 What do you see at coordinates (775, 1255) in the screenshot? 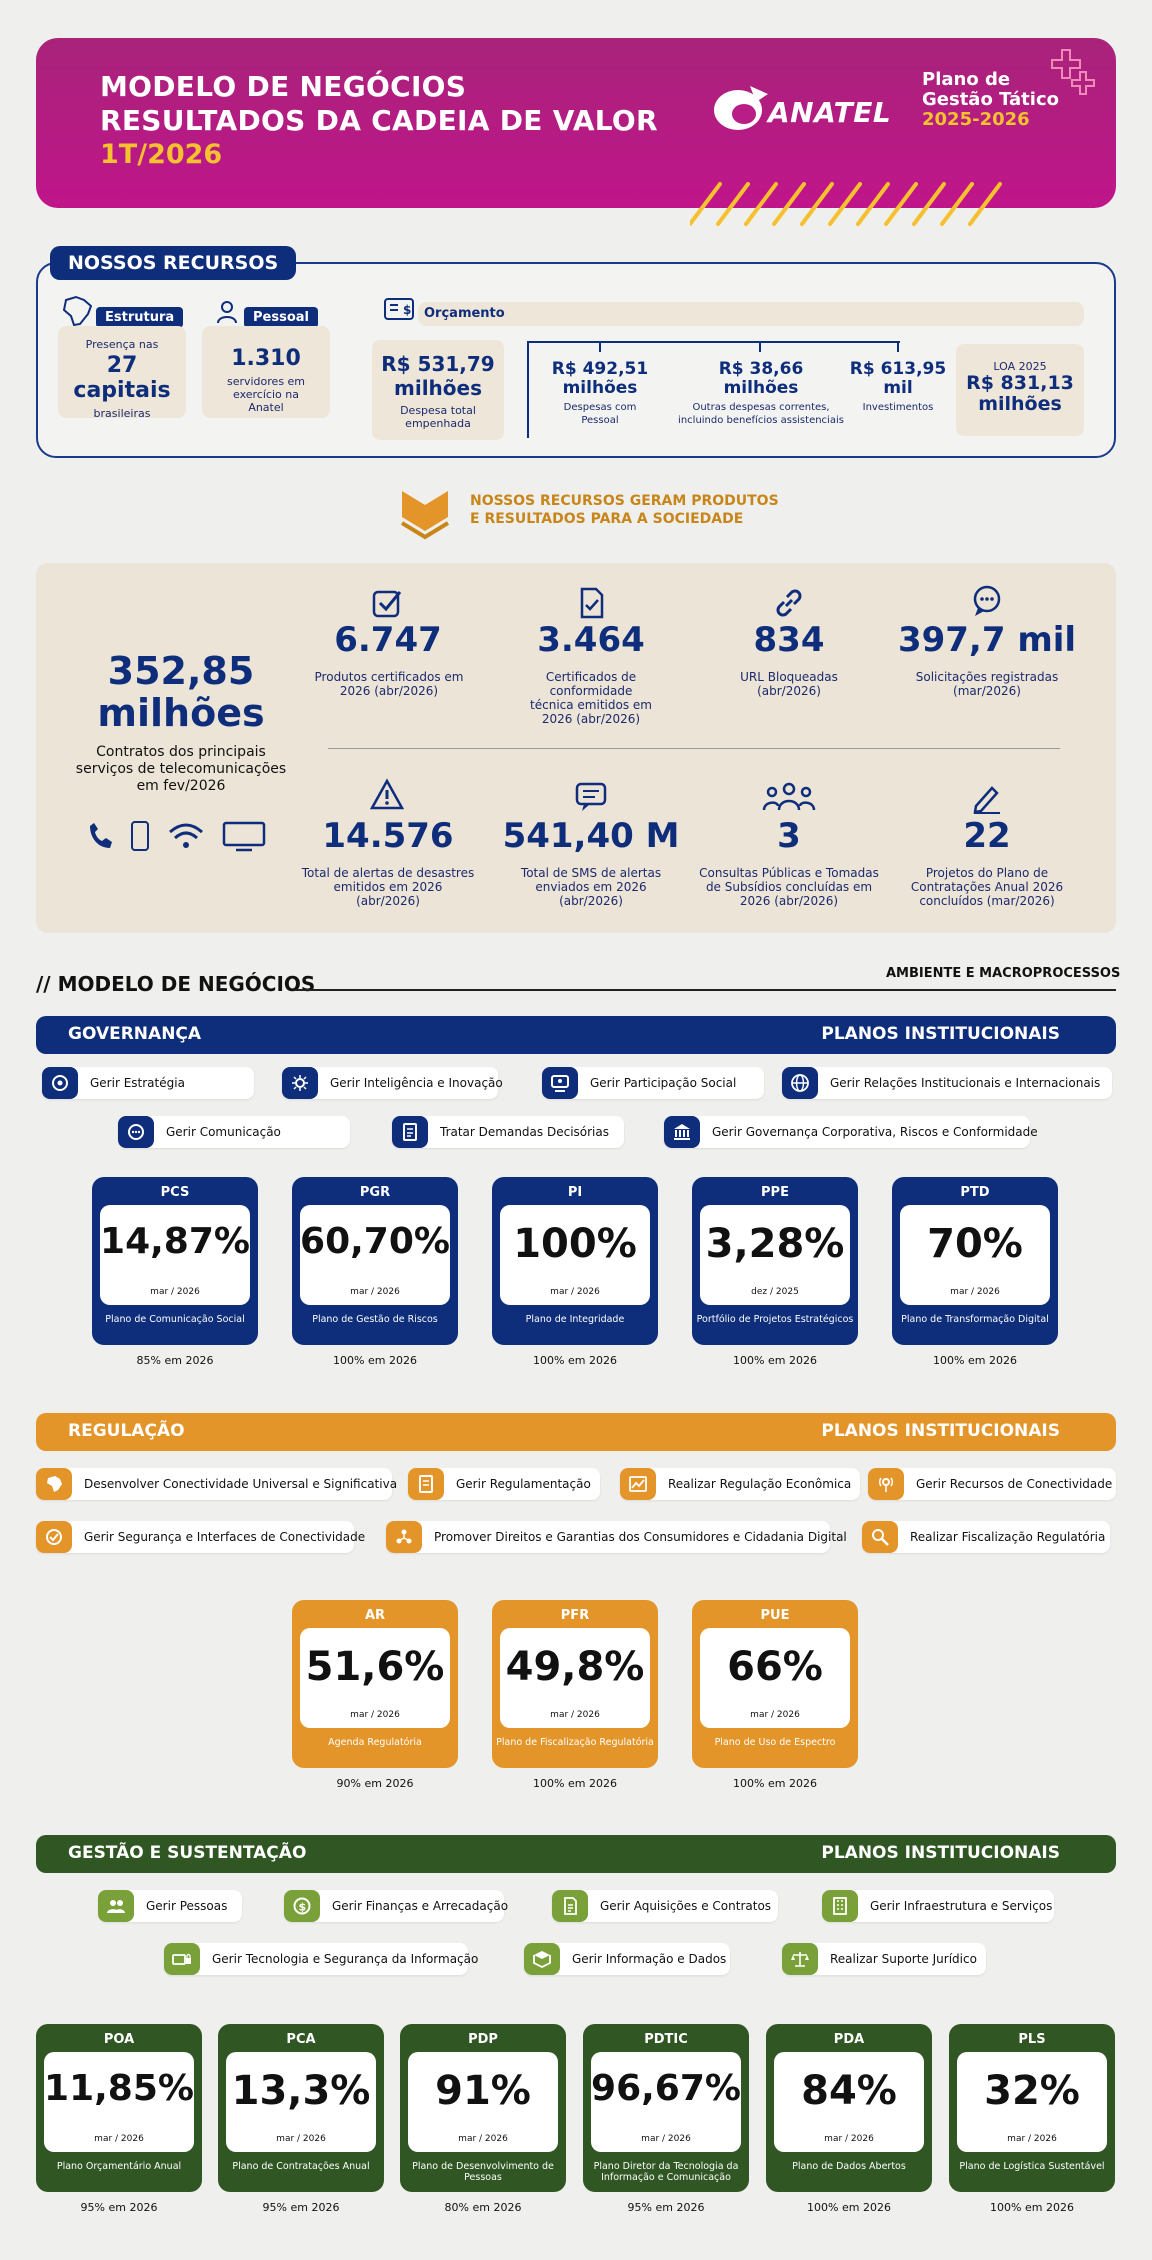
I see `kpi-value-box: 3,28% dez / 2025` at bounding box center [775, 1255].